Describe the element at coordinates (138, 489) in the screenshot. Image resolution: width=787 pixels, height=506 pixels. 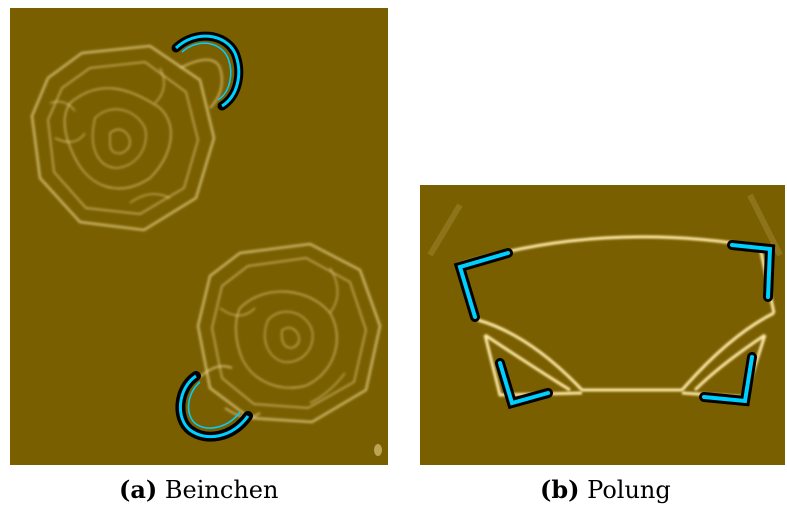
I see `caption-a-tag: (a)` at that location.